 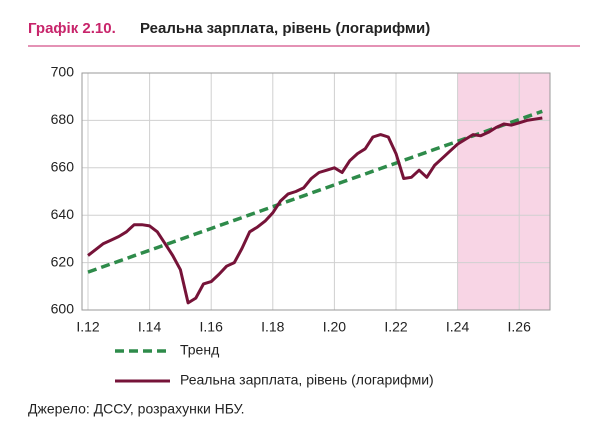 I want to click on x-tick-label: I.16, so click(x=212, y=327).